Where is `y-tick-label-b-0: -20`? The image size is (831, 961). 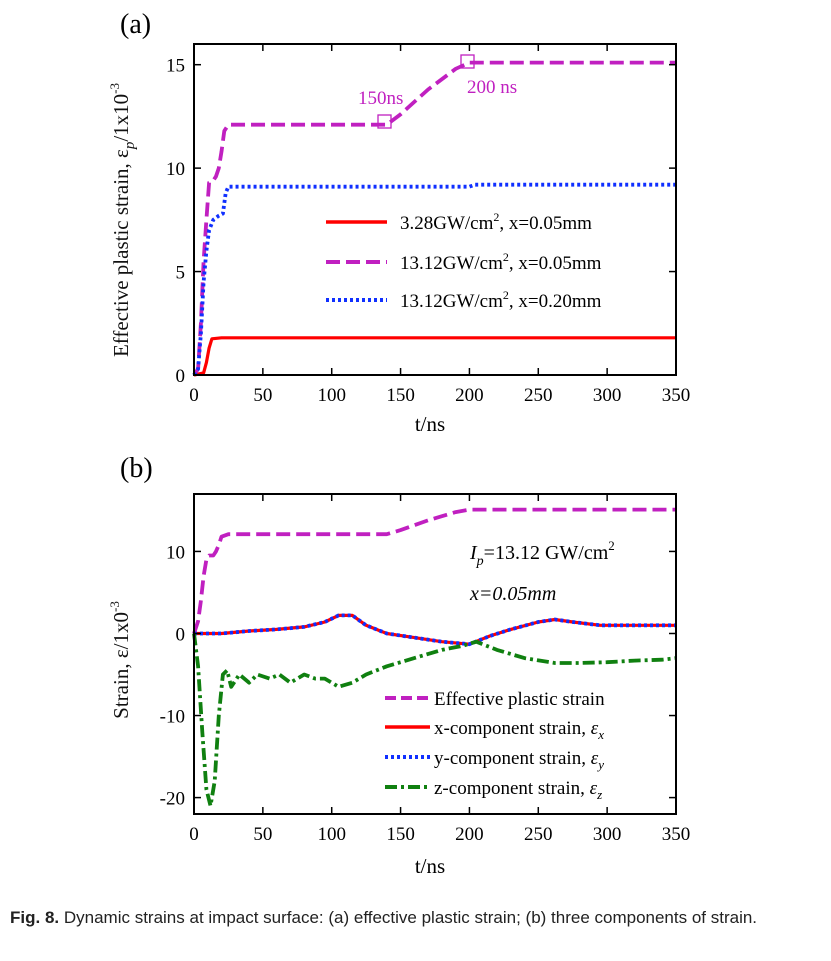 y-tick-label-b-0: -20 is located at coordinates (172, 799).